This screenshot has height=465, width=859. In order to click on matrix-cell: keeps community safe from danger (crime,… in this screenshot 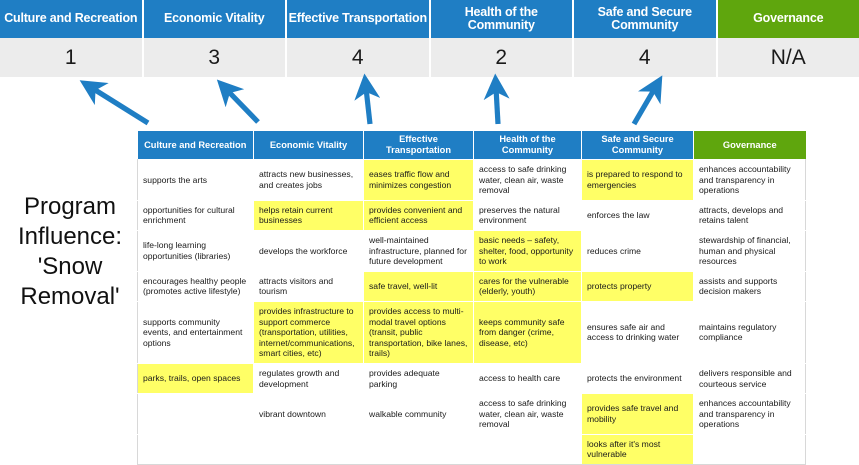, I will do `click(527, 332)`.